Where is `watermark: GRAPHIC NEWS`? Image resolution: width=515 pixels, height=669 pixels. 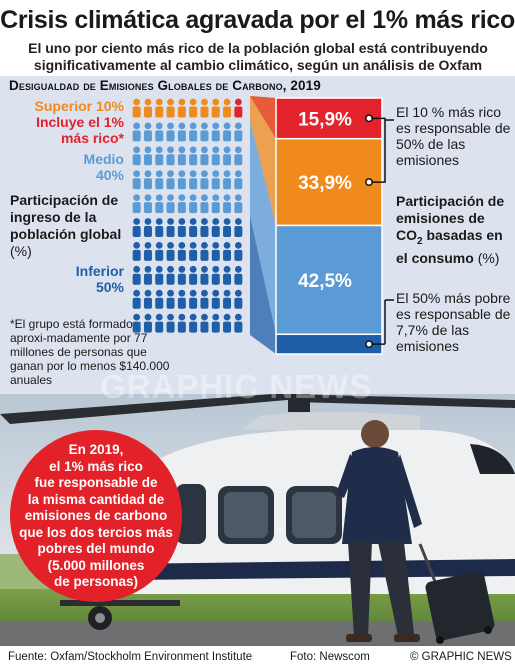
watermark: GRAPHIC NEWS is located at coordinates (236, 386).